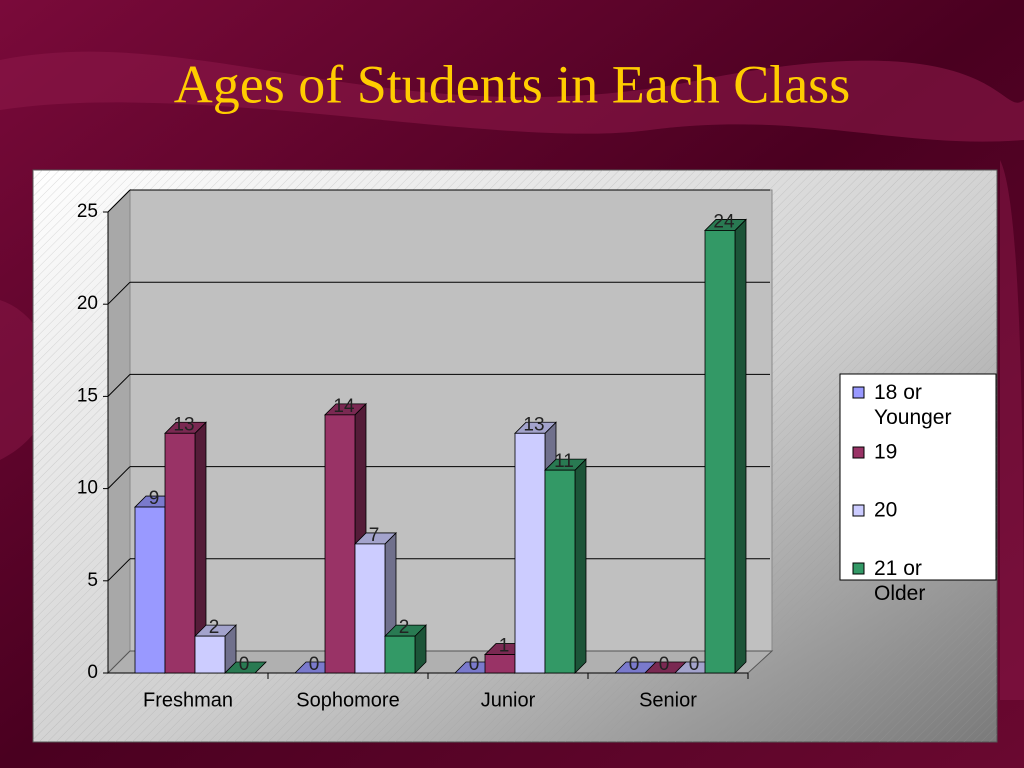  What do you see at coordinates (188, 700) in the screenshot?
I see `x-tick-label: Freshman` at bounding box center [188, 700].